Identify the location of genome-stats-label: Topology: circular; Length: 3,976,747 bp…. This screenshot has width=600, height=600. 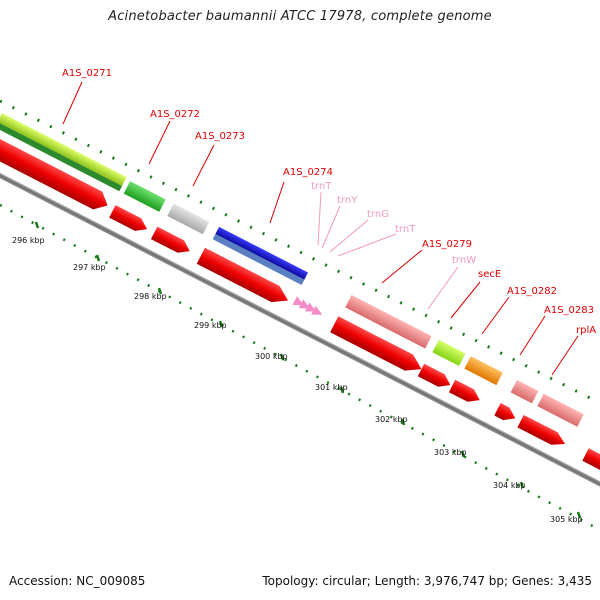
(427, 581).